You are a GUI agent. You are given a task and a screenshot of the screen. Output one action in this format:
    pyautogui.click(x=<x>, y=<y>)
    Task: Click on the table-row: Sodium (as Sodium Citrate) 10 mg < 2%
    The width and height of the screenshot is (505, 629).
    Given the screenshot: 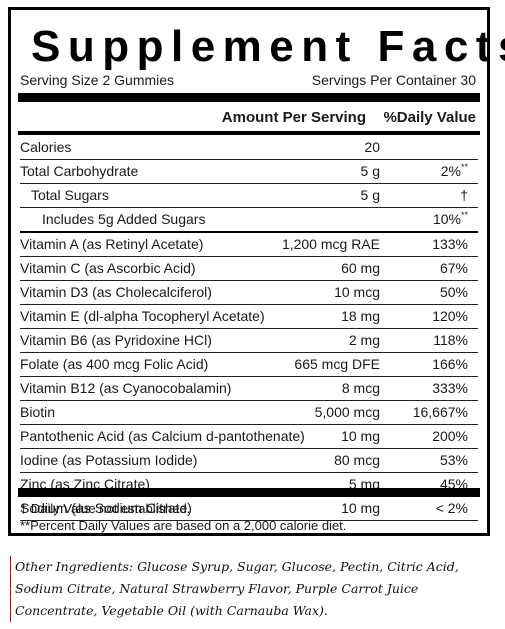 What is the action you would take?
    pyautogui.click(x=249, y=509)
    